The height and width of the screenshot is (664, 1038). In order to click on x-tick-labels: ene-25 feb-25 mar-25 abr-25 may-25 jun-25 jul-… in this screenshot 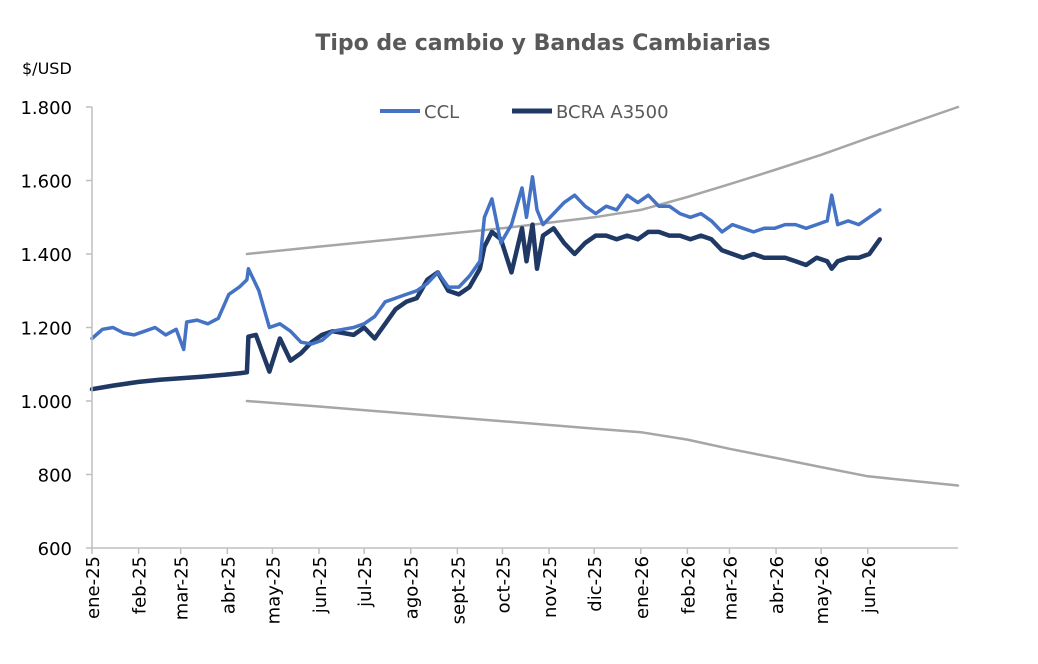, I will do `click(481, 586)`.